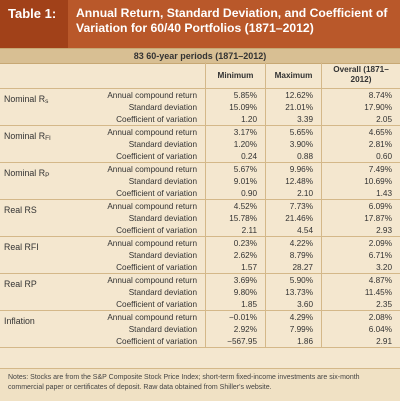 This screenshot has height=401, width=400. I want to click on cell-max: 21.46%, so click(293, 218).